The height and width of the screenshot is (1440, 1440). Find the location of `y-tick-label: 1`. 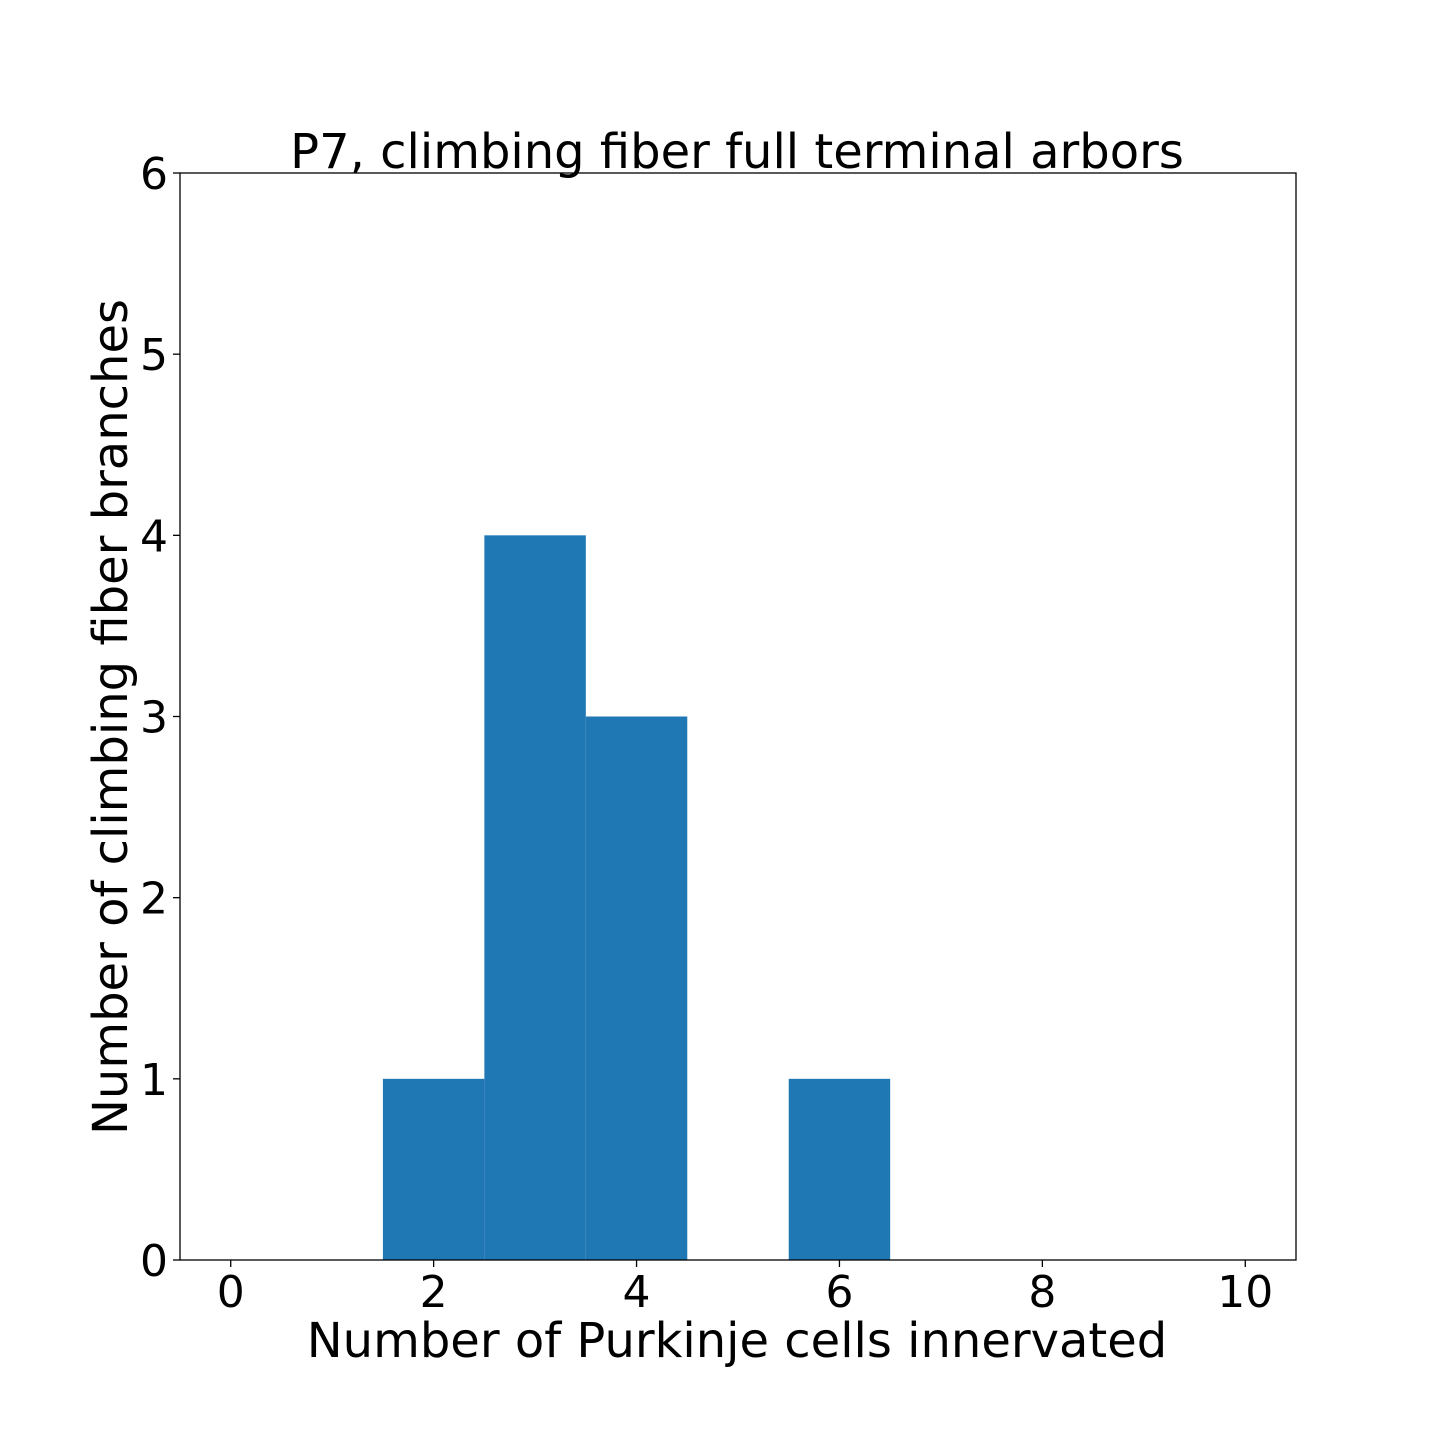

y-tick-label: 1 is located at coordinates (154, 1080).